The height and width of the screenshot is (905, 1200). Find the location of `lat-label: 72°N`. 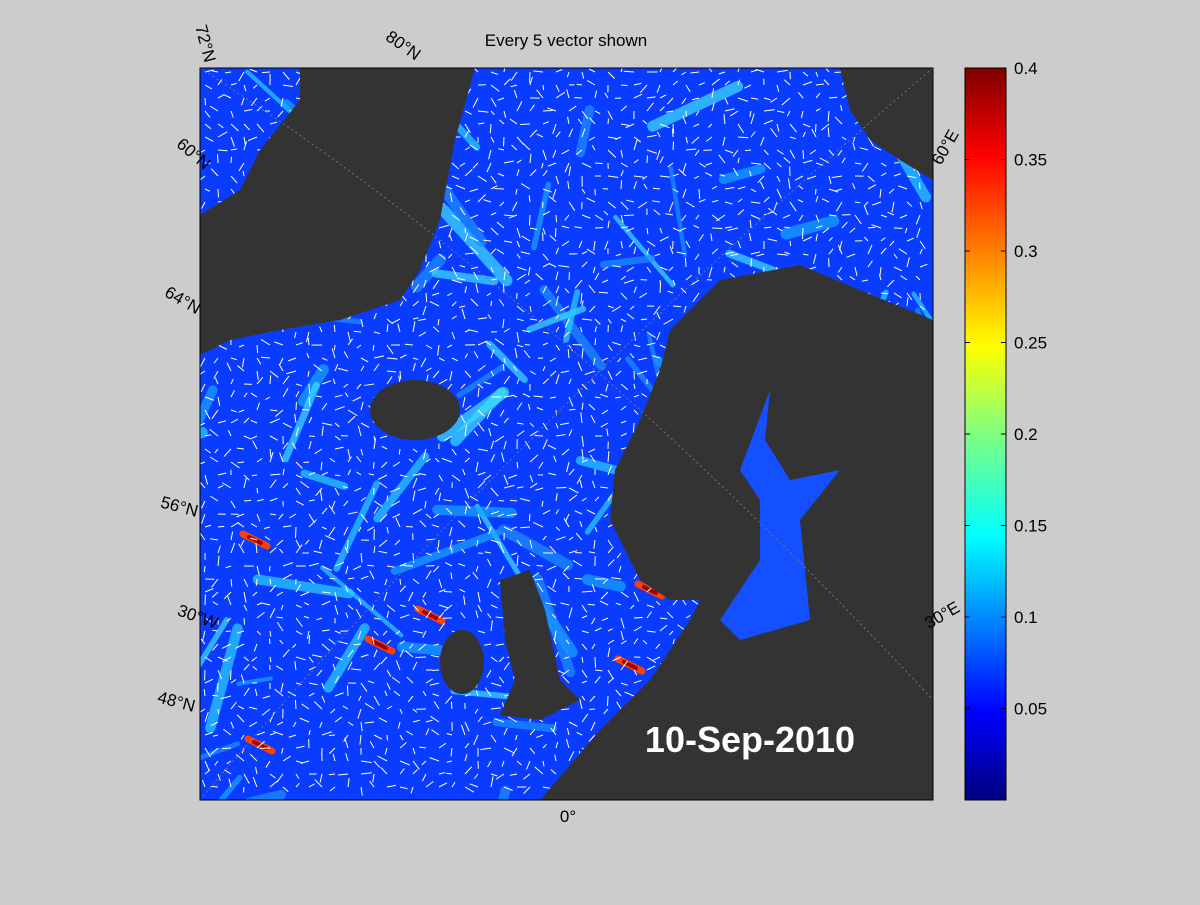

lat-label: 72°N is located at coordinates (205, 44).